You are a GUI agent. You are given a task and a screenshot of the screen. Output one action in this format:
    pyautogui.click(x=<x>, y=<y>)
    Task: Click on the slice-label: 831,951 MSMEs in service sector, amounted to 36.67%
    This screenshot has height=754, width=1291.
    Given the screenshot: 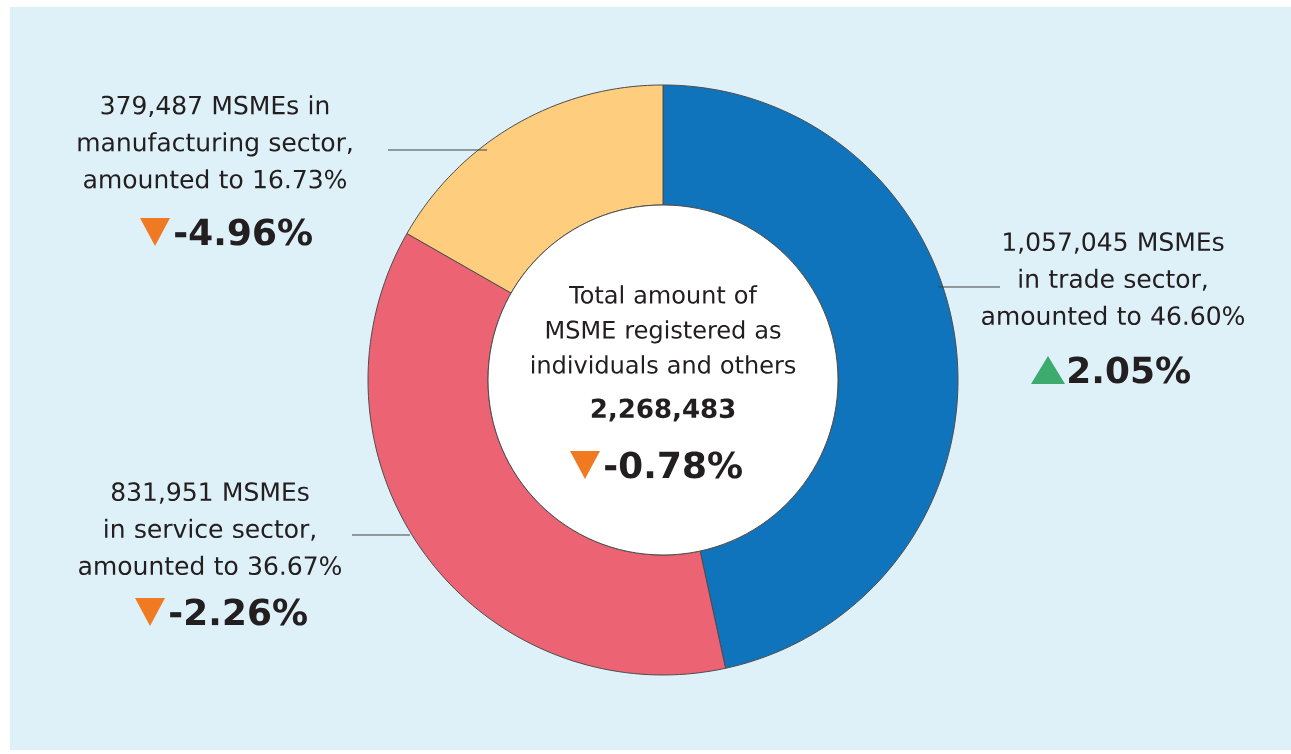 What is the action you would take?
    pyautogui.click(x=210, y=529)
    